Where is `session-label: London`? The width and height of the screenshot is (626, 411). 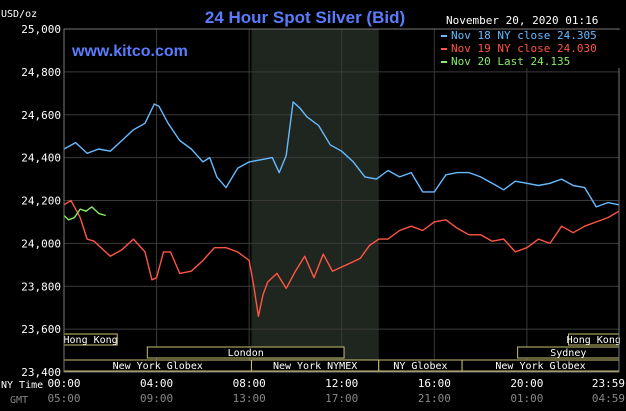 session-label: London is located at coordinates (246, 353).